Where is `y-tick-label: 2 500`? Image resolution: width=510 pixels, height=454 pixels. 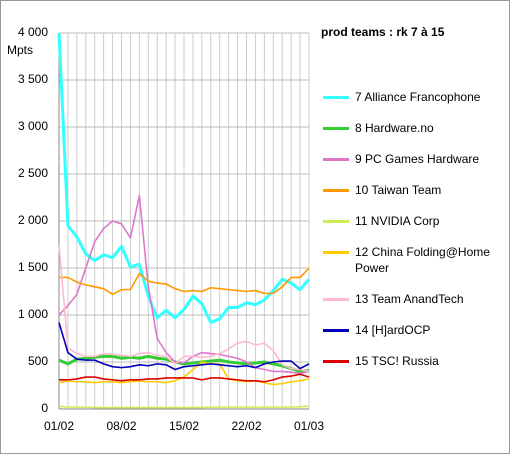 y-tick-label: 2 500 is located at coordinates (33, 173).